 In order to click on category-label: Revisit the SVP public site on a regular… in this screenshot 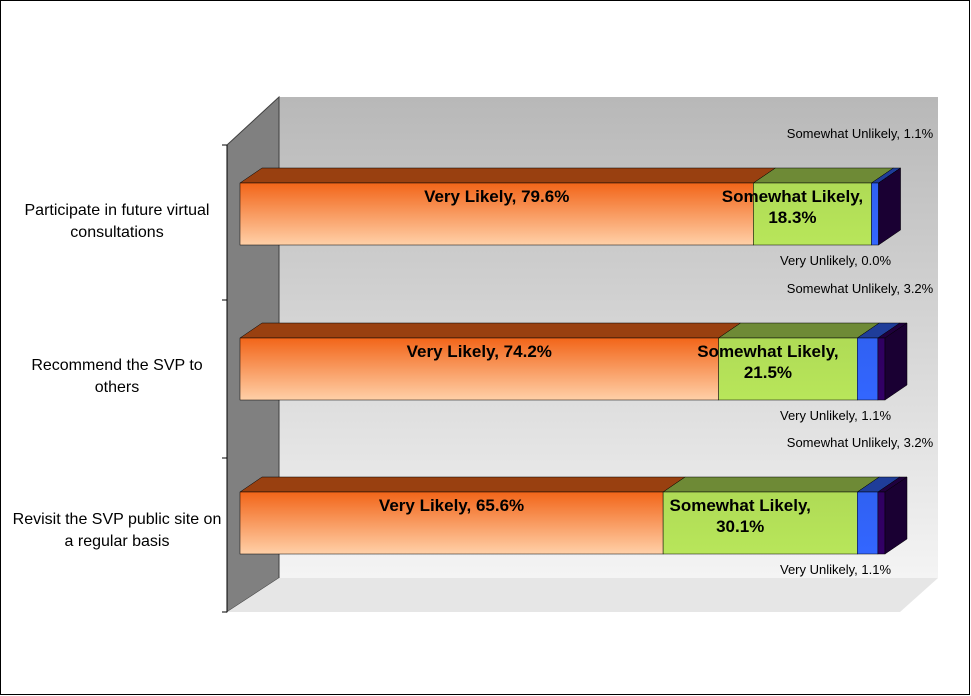, I will do `click(117, 530)`.